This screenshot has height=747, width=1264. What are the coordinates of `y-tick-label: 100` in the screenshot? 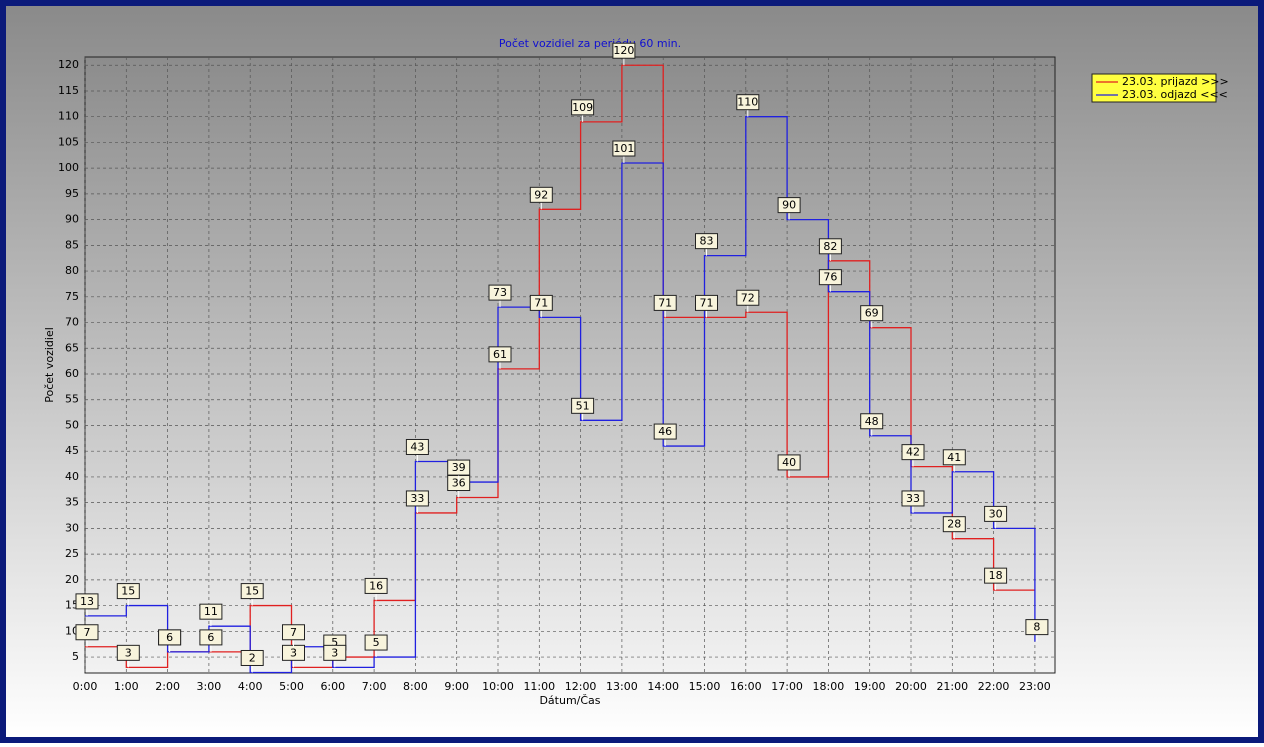 It's located at (68, 167).